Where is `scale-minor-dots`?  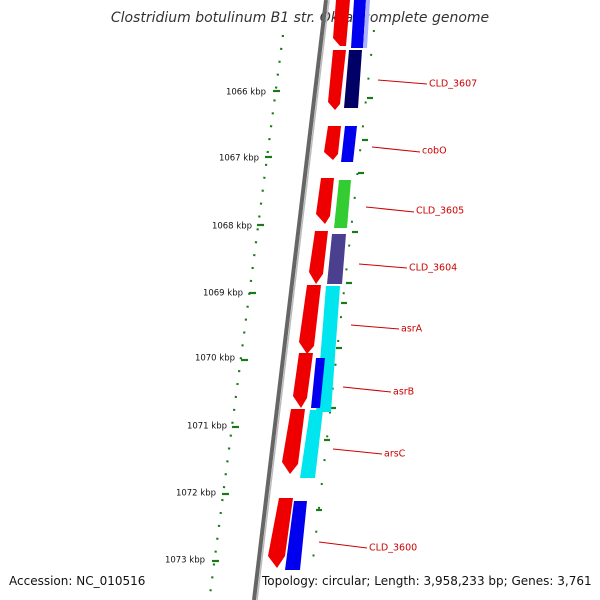 scale-minor-dots is located at coordinates (343, 295).